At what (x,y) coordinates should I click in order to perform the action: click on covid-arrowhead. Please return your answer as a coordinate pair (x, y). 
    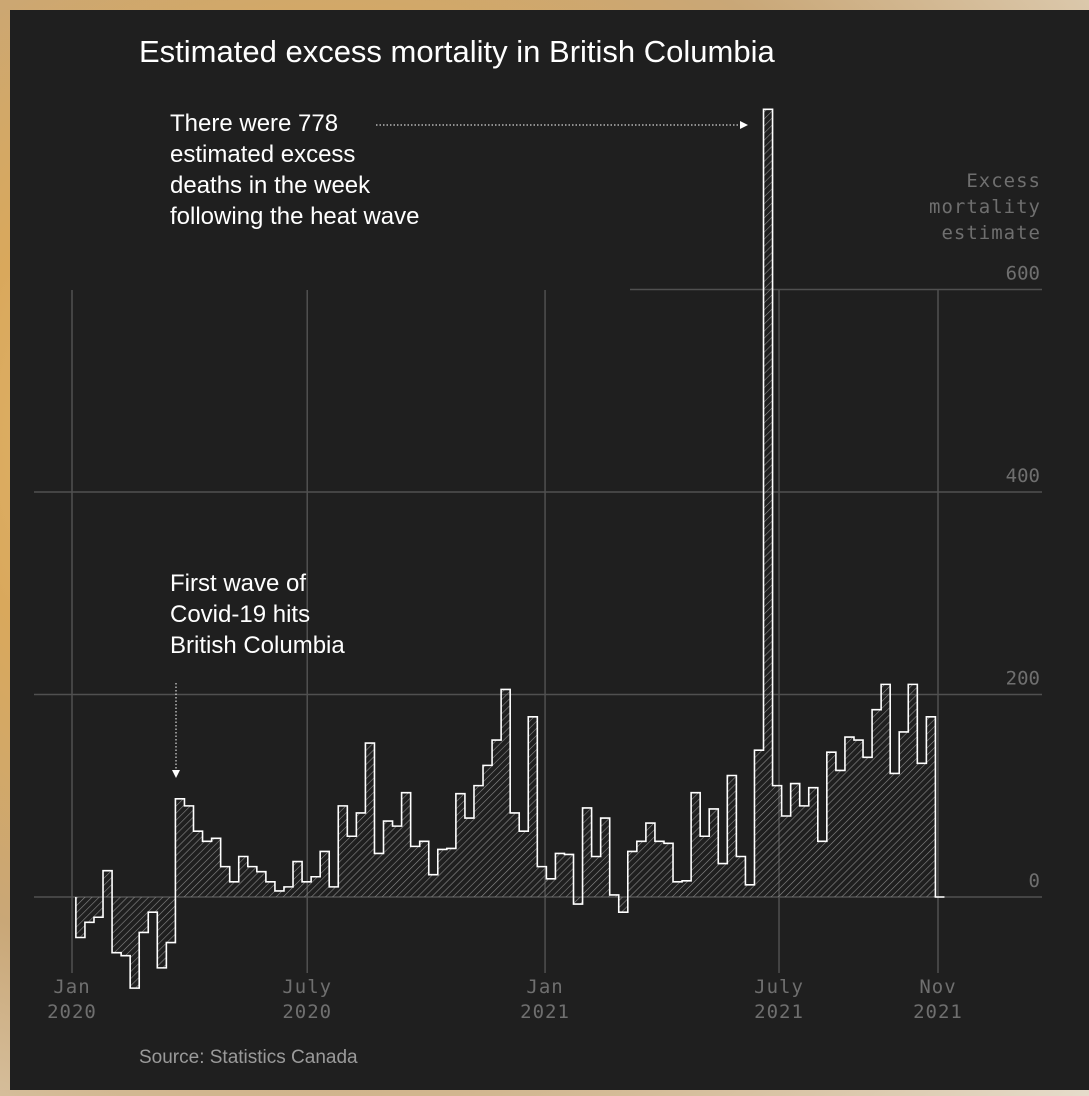
    Looking at the image, I should click on (176, 774).